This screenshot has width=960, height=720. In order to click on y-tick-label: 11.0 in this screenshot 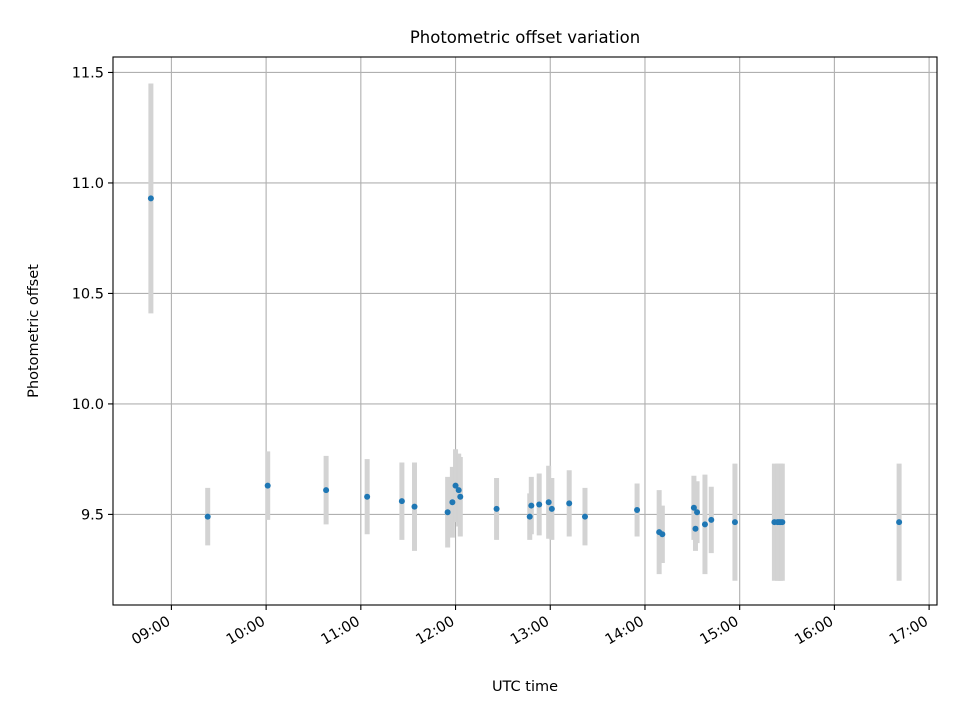, I will do `click(88, 184)`.